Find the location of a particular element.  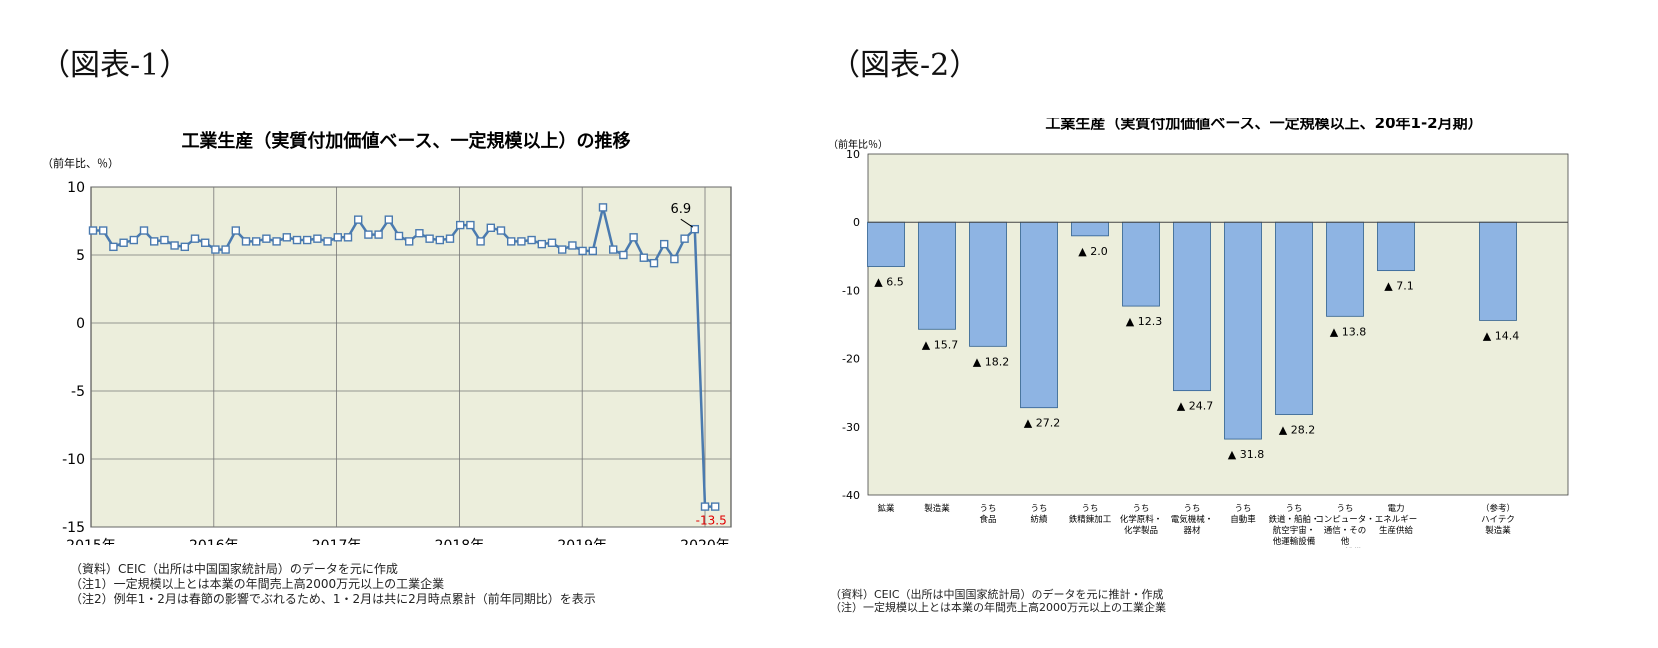

chart2-data-label: ▲ 28.2 is located at coordinates (1297, 430).